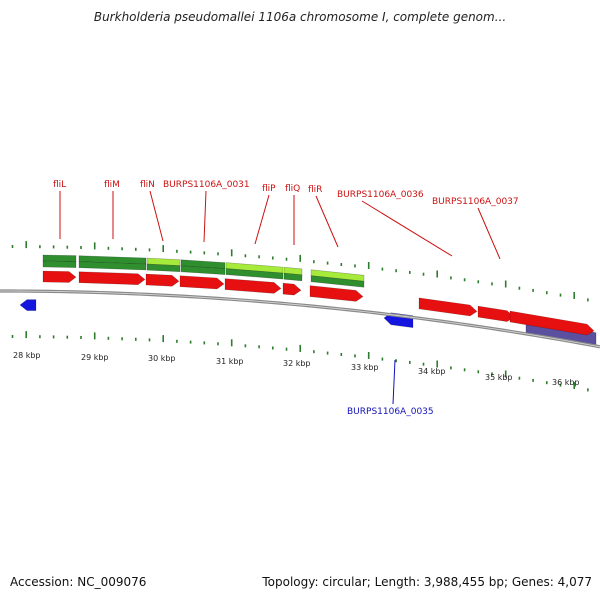 The height and width of the screenshot is (600, 600). I want to click on scale-label: 36 kbp, so click(566, 382).